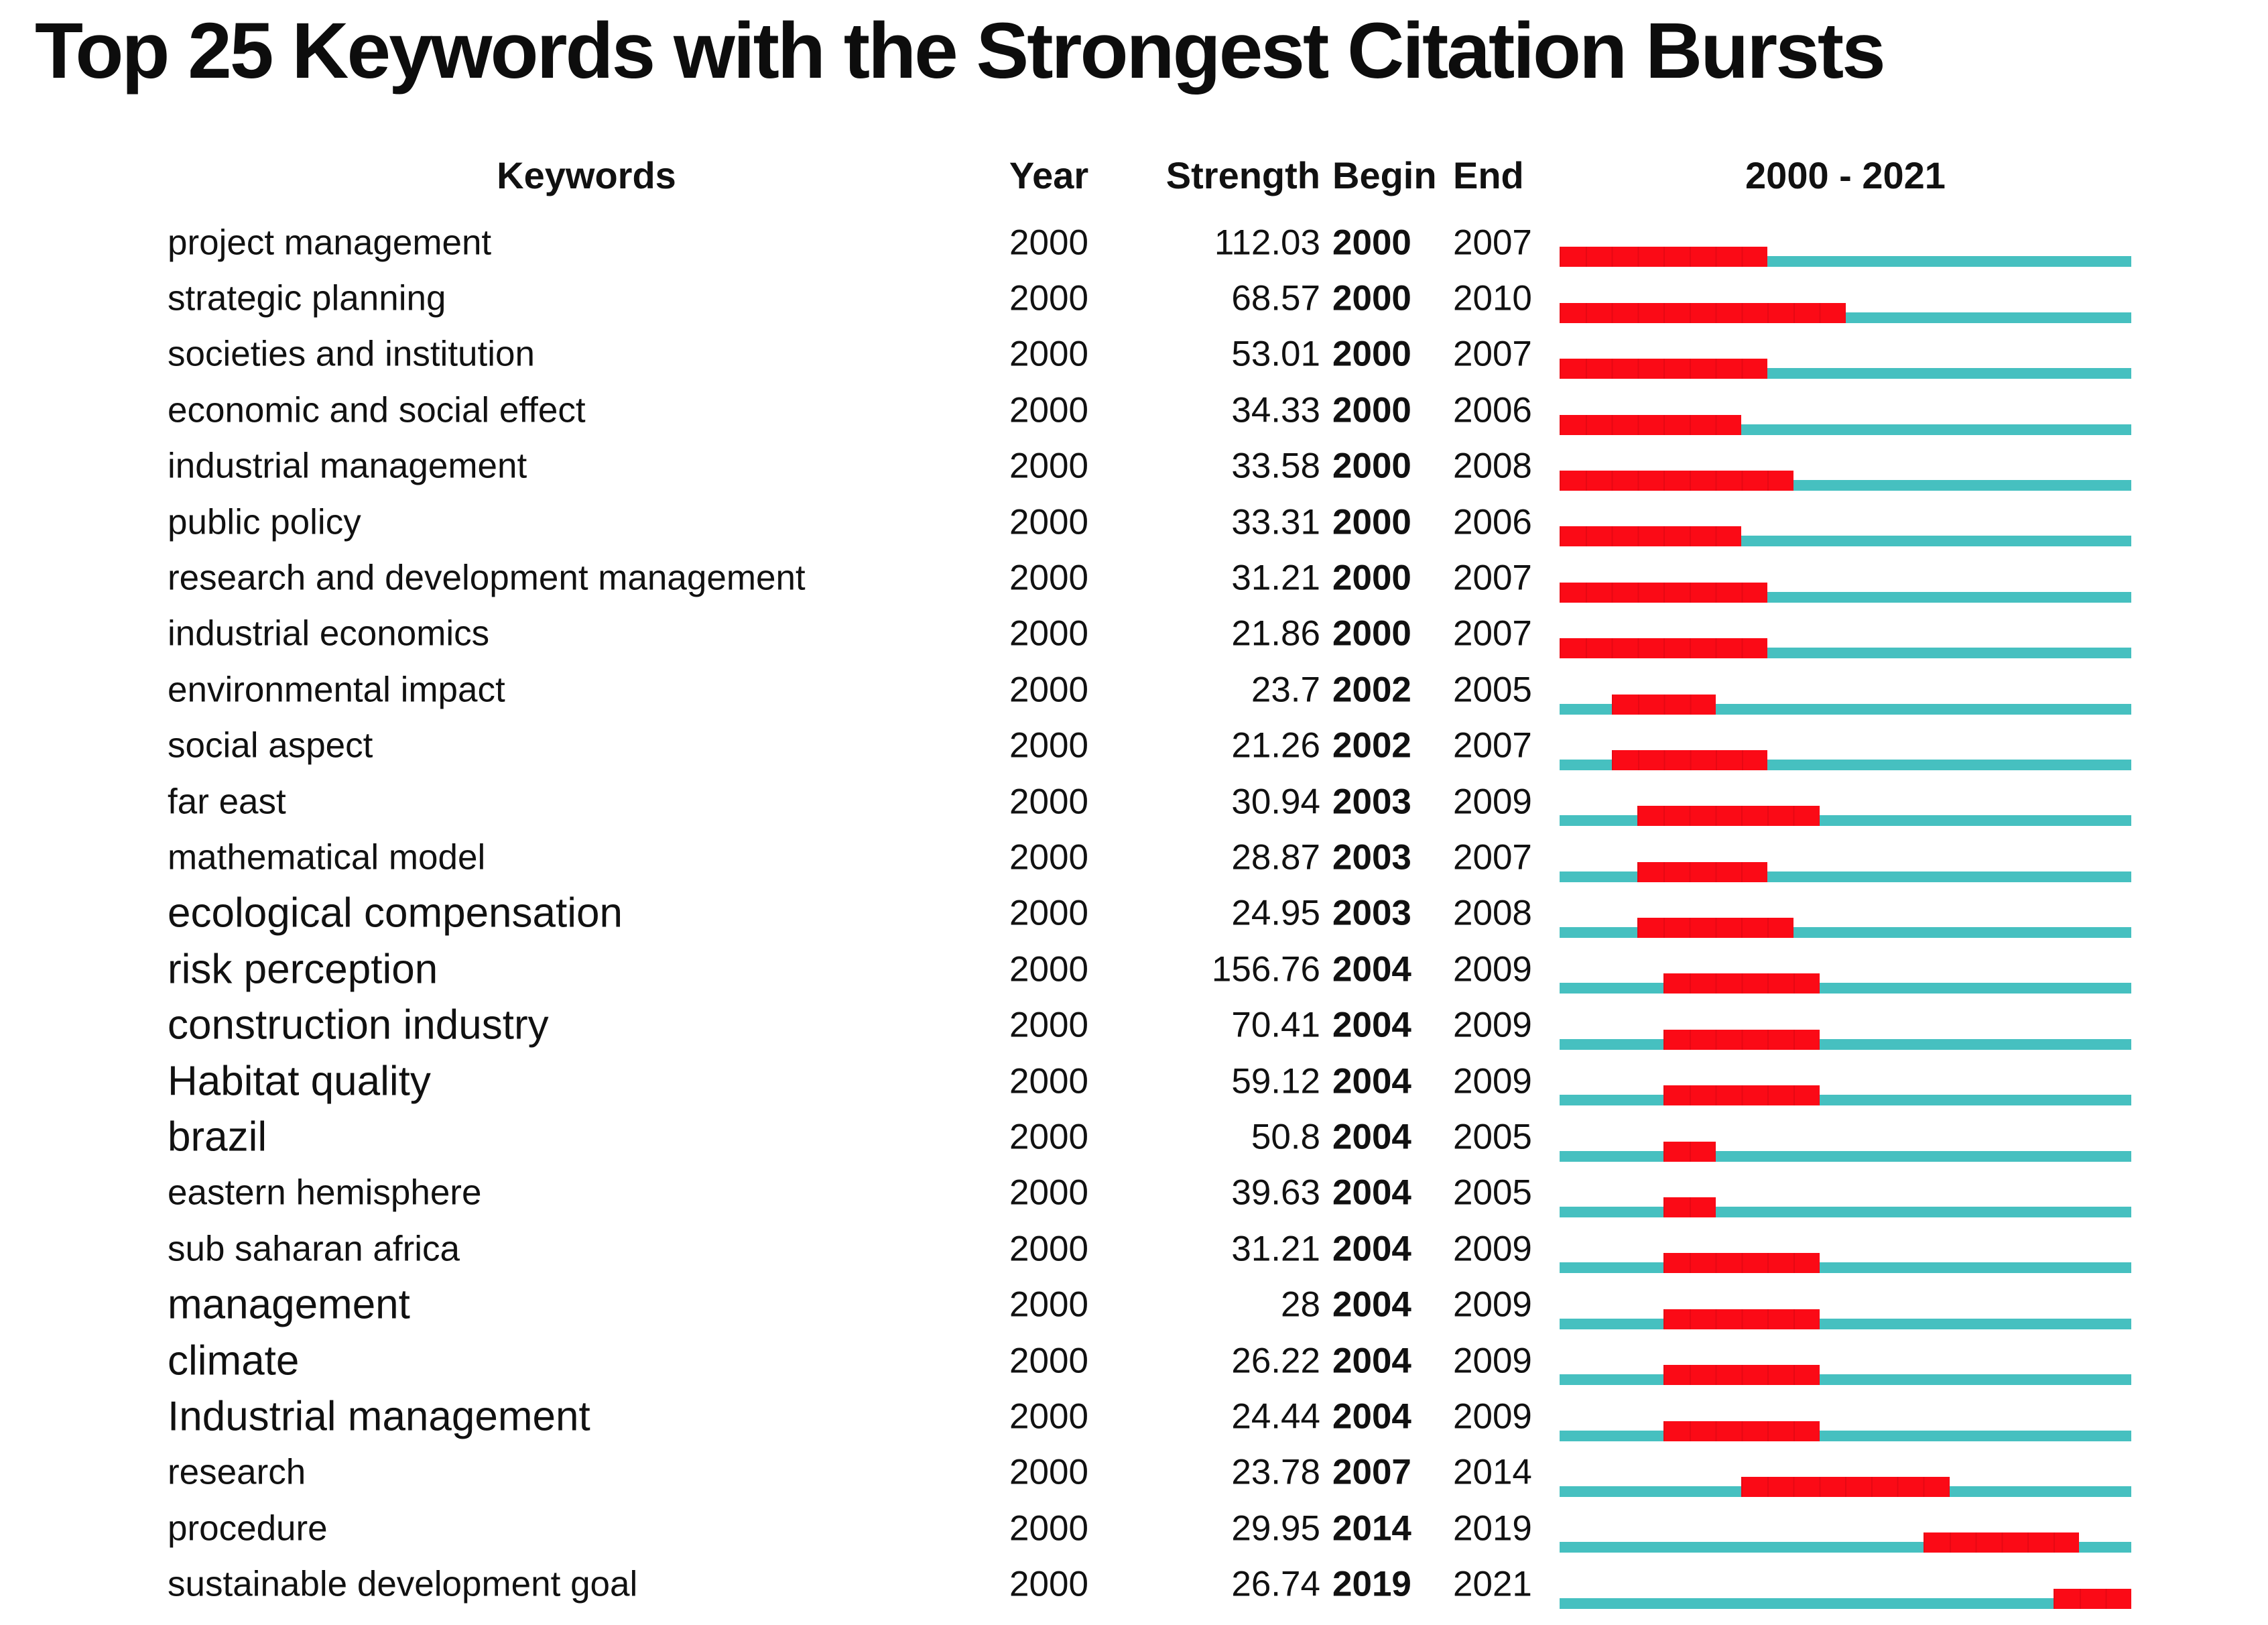 This screenshot has height=1625, width=2268. Describe the element at coordinates (1275, 745) in the screenshot. I see `strength-value: 21.26` at that location.